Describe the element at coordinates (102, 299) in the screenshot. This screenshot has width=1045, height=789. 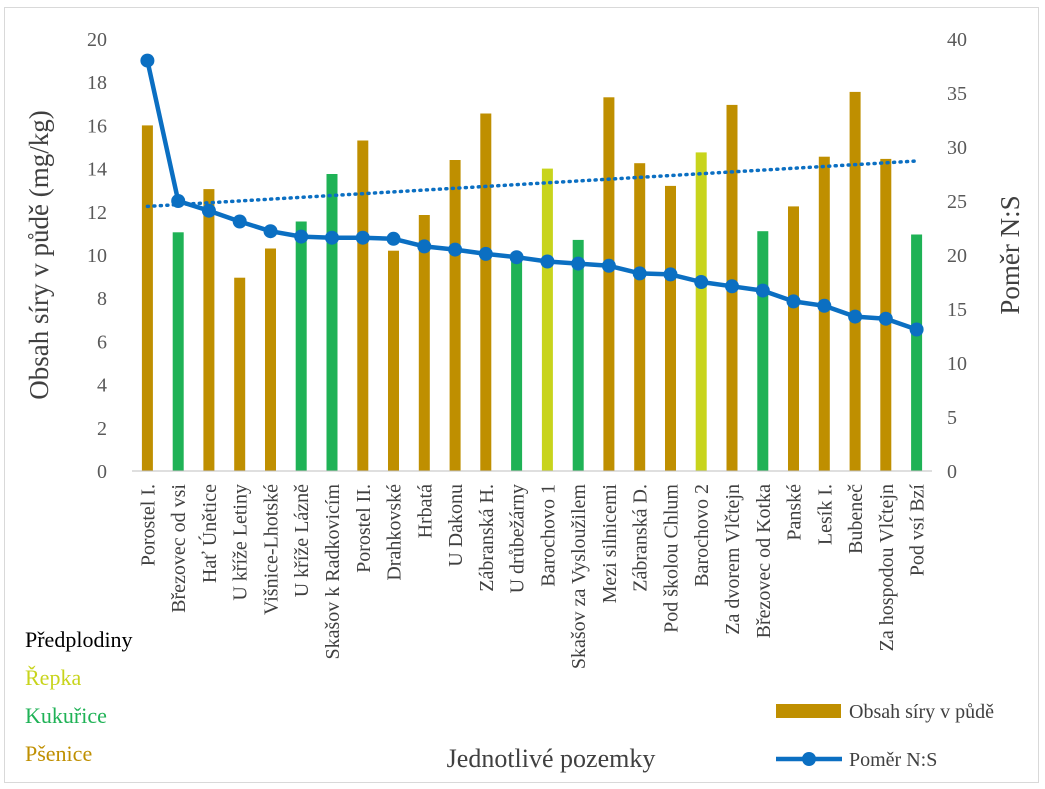
I see `y-tick-label: 8` at that location.